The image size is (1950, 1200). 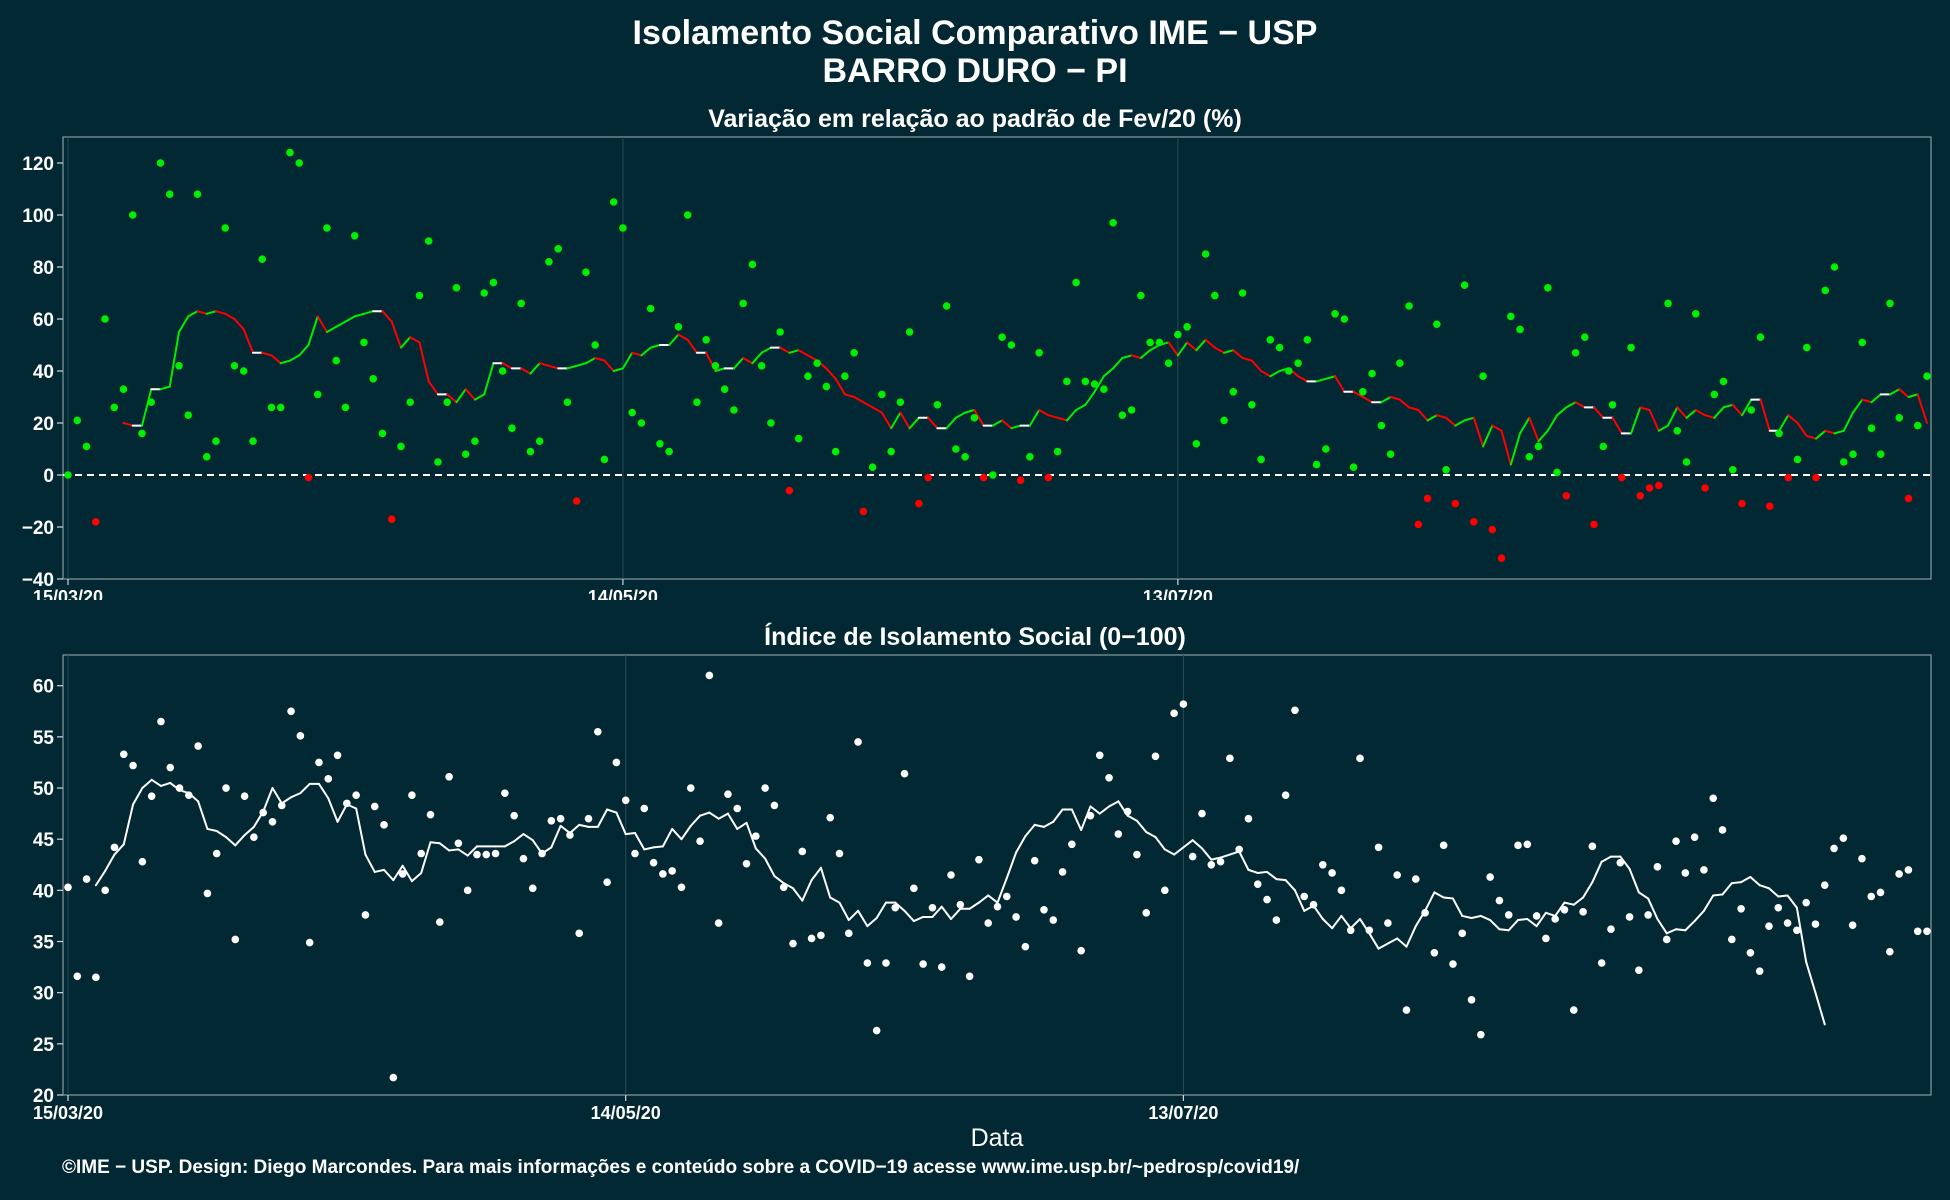 What do you see at coordinates (38, 164) in the screenshot?
I see `y-tick-label: 120` at bounding box center [38, 164].